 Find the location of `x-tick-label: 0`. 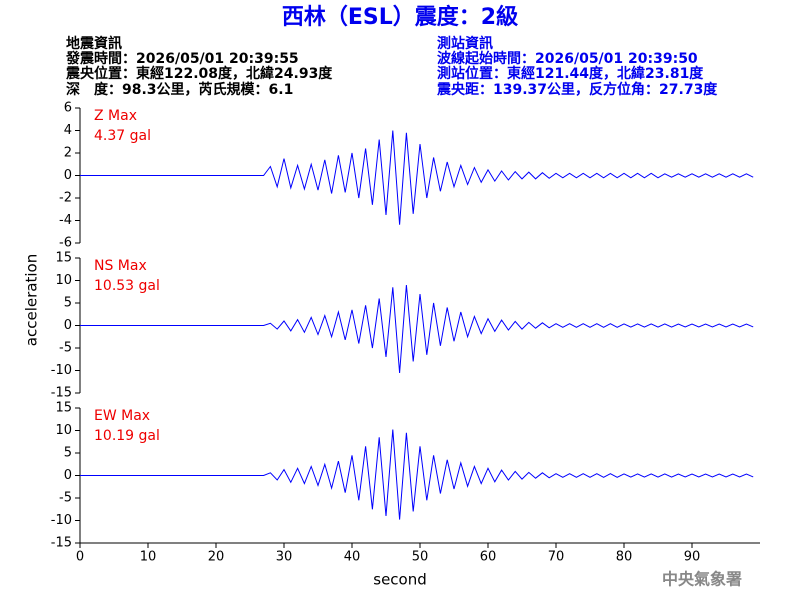

x-tick-label: 0 is located at coordinates (80, 557).